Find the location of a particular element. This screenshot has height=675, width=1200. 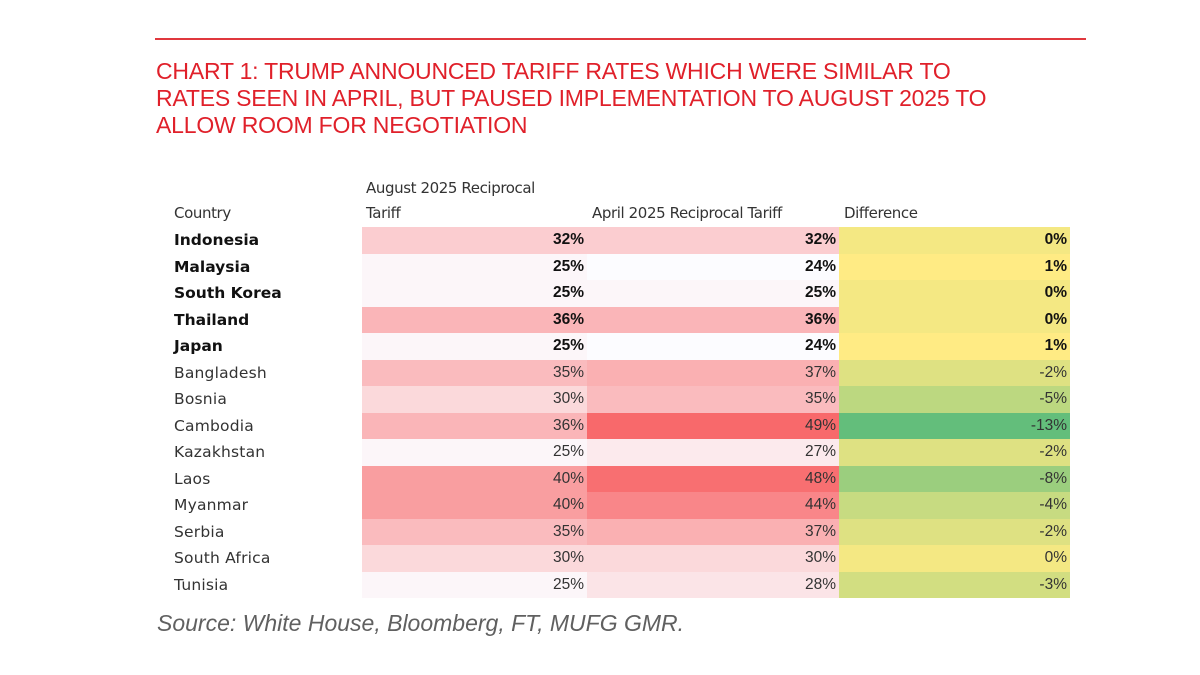

april-tariff-cell: 44% is located at coordinates (713, 505).